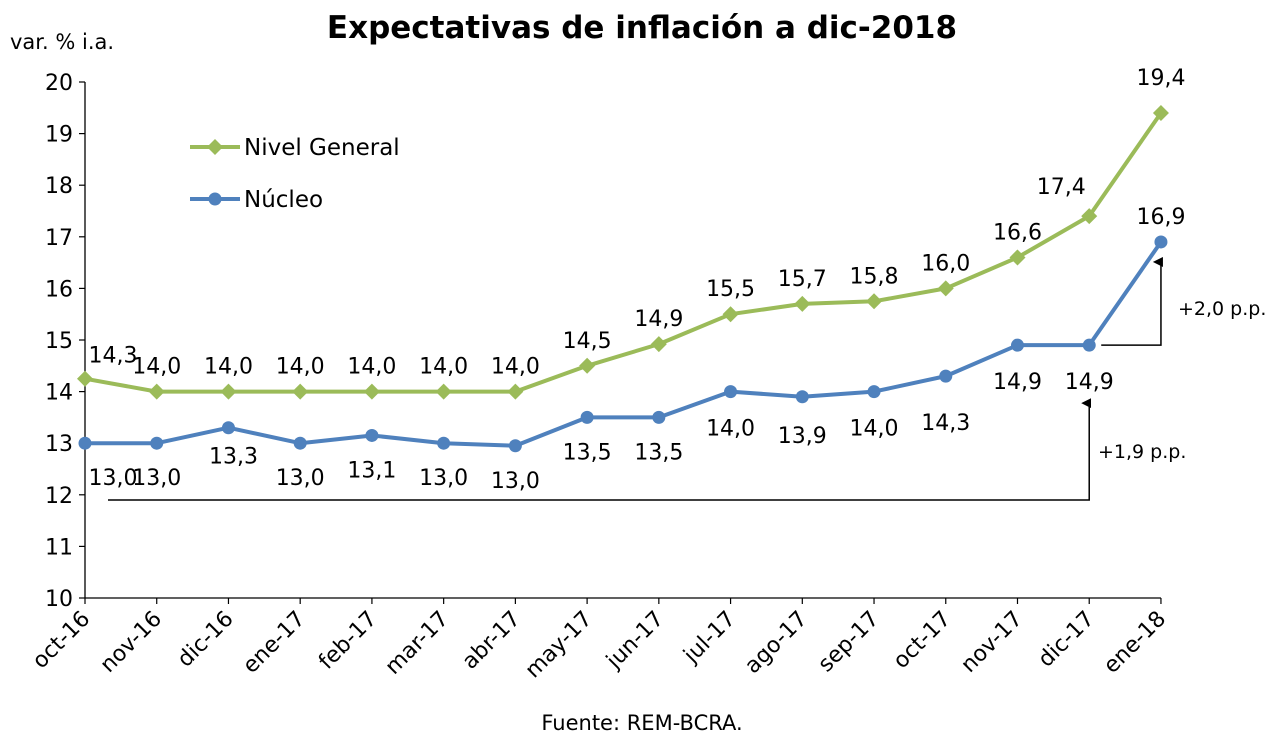 This screenshot has width=1284, height=739. What do you see at coordinates (59, 135) in the screenshot?
I see `y-tick-label: 19` at bounding box center [59, 135].